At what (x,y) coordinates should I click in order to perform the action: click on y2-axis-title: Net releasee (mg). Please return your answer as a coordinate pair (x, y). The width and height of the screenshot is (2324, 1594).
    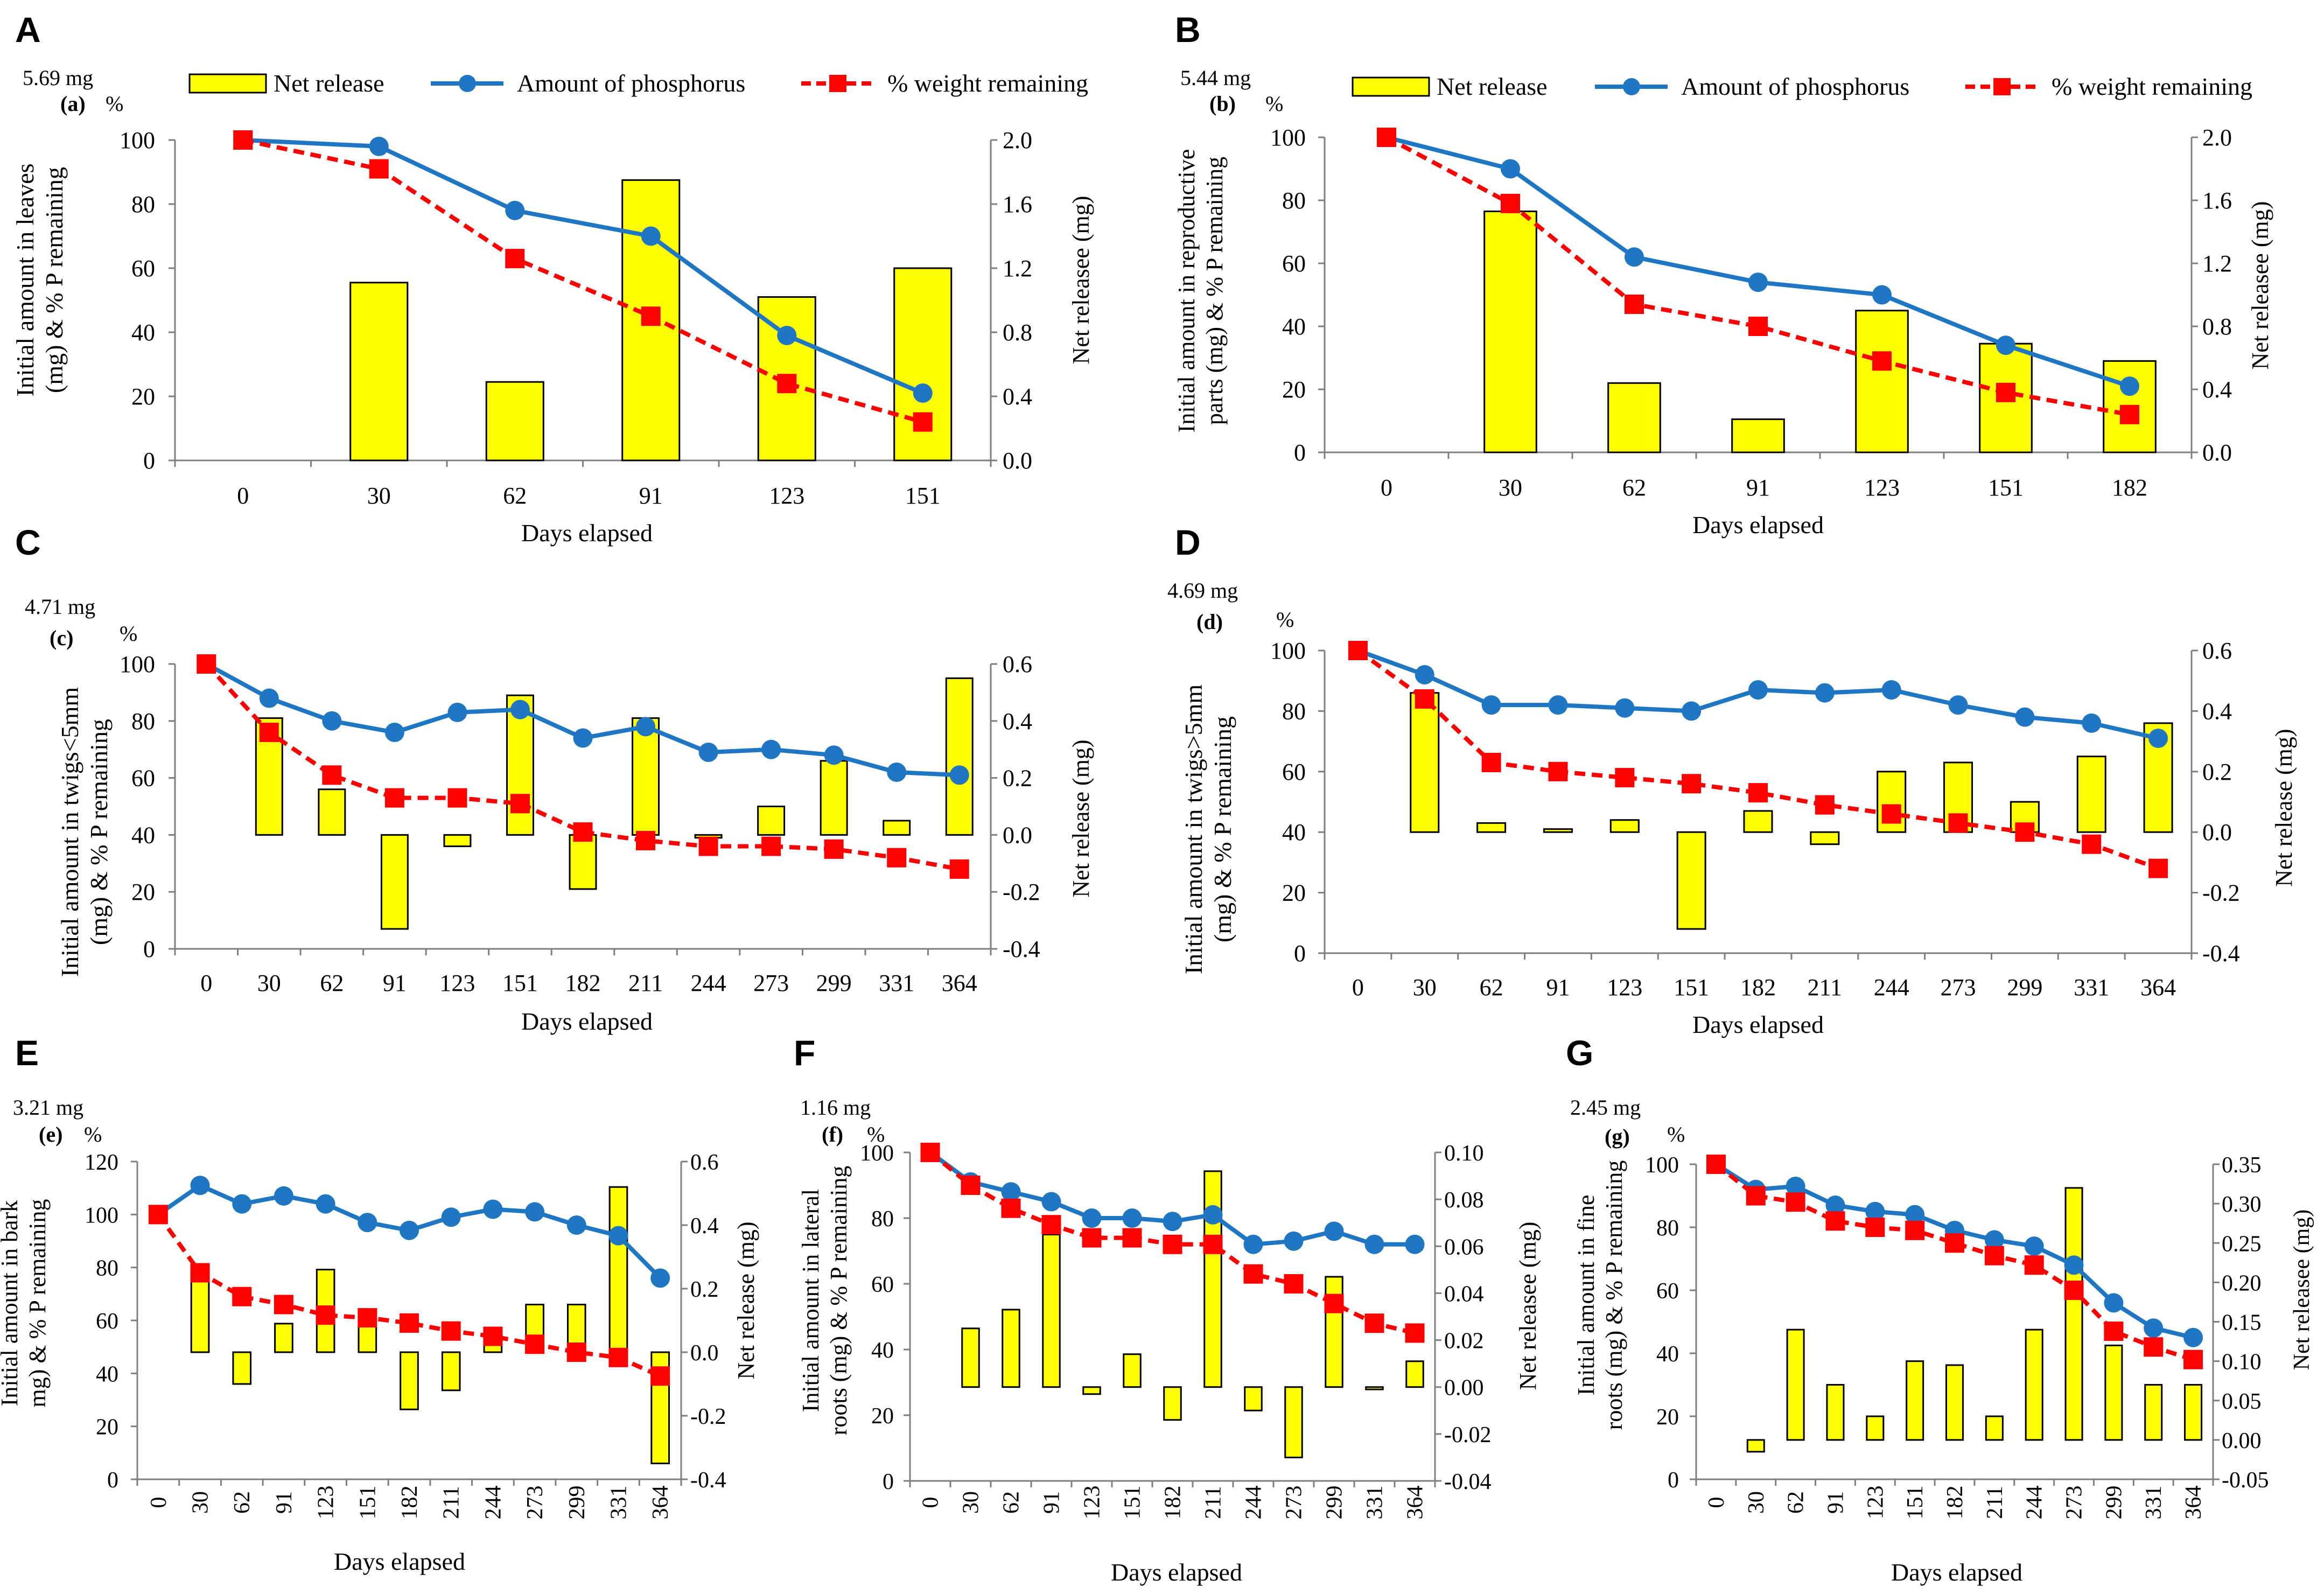
    Looking at the image, I should click on (1528, 1306).